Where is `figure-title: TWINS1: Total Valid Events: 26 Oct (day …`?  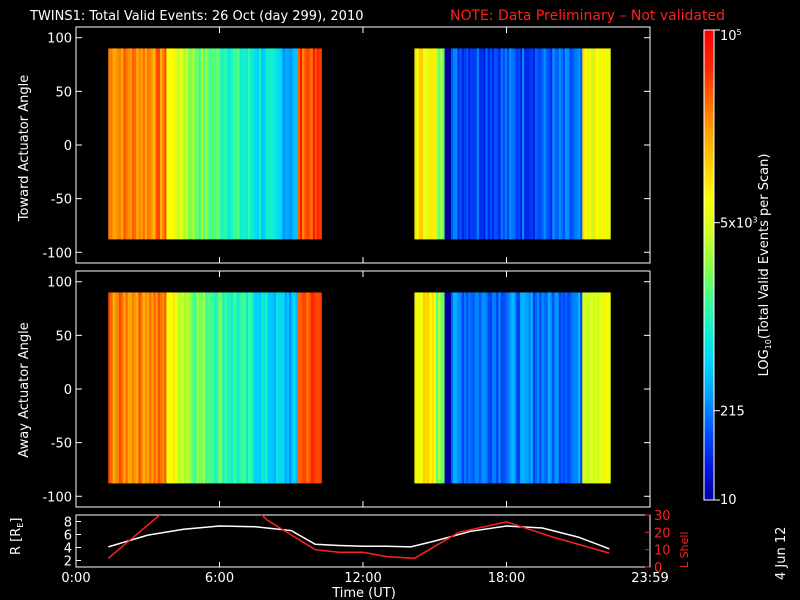
figure-title: TWINS1: Total Valid Events: 26 Oct (day … is located at coordinates (196, 16).